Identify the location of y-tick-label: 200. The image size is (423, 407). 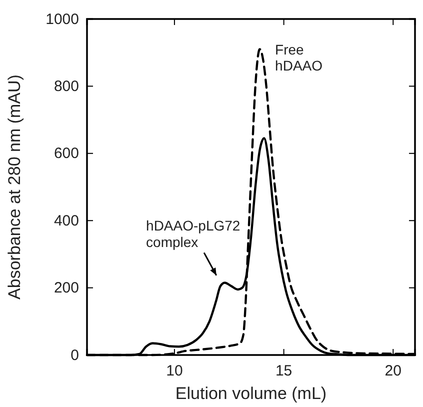
(66, 288).